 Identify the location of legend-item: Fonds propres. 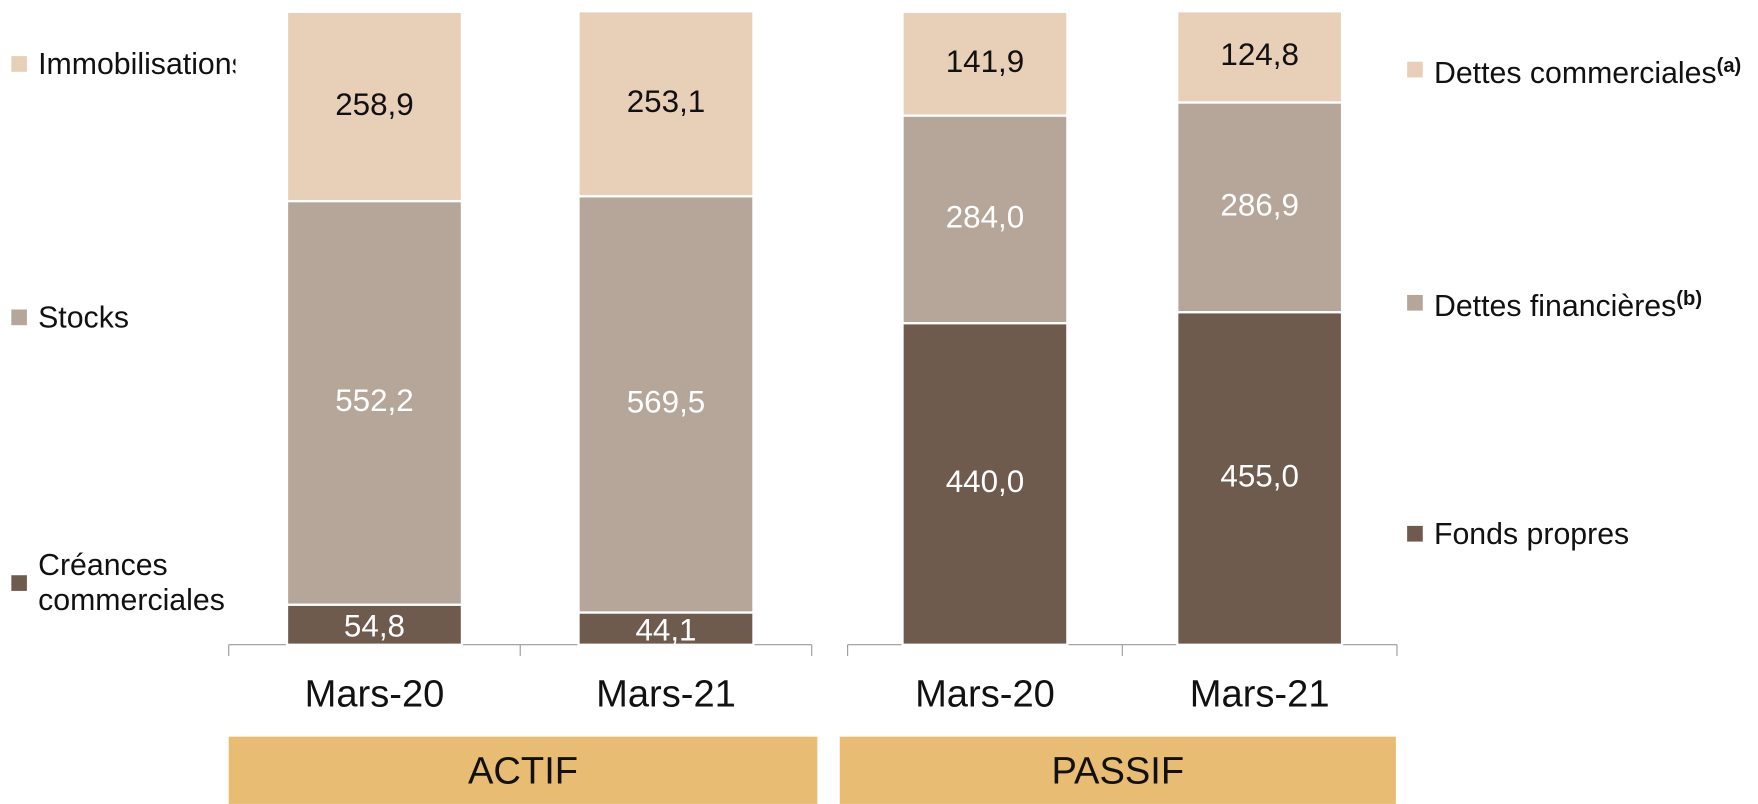
(1581, 534).